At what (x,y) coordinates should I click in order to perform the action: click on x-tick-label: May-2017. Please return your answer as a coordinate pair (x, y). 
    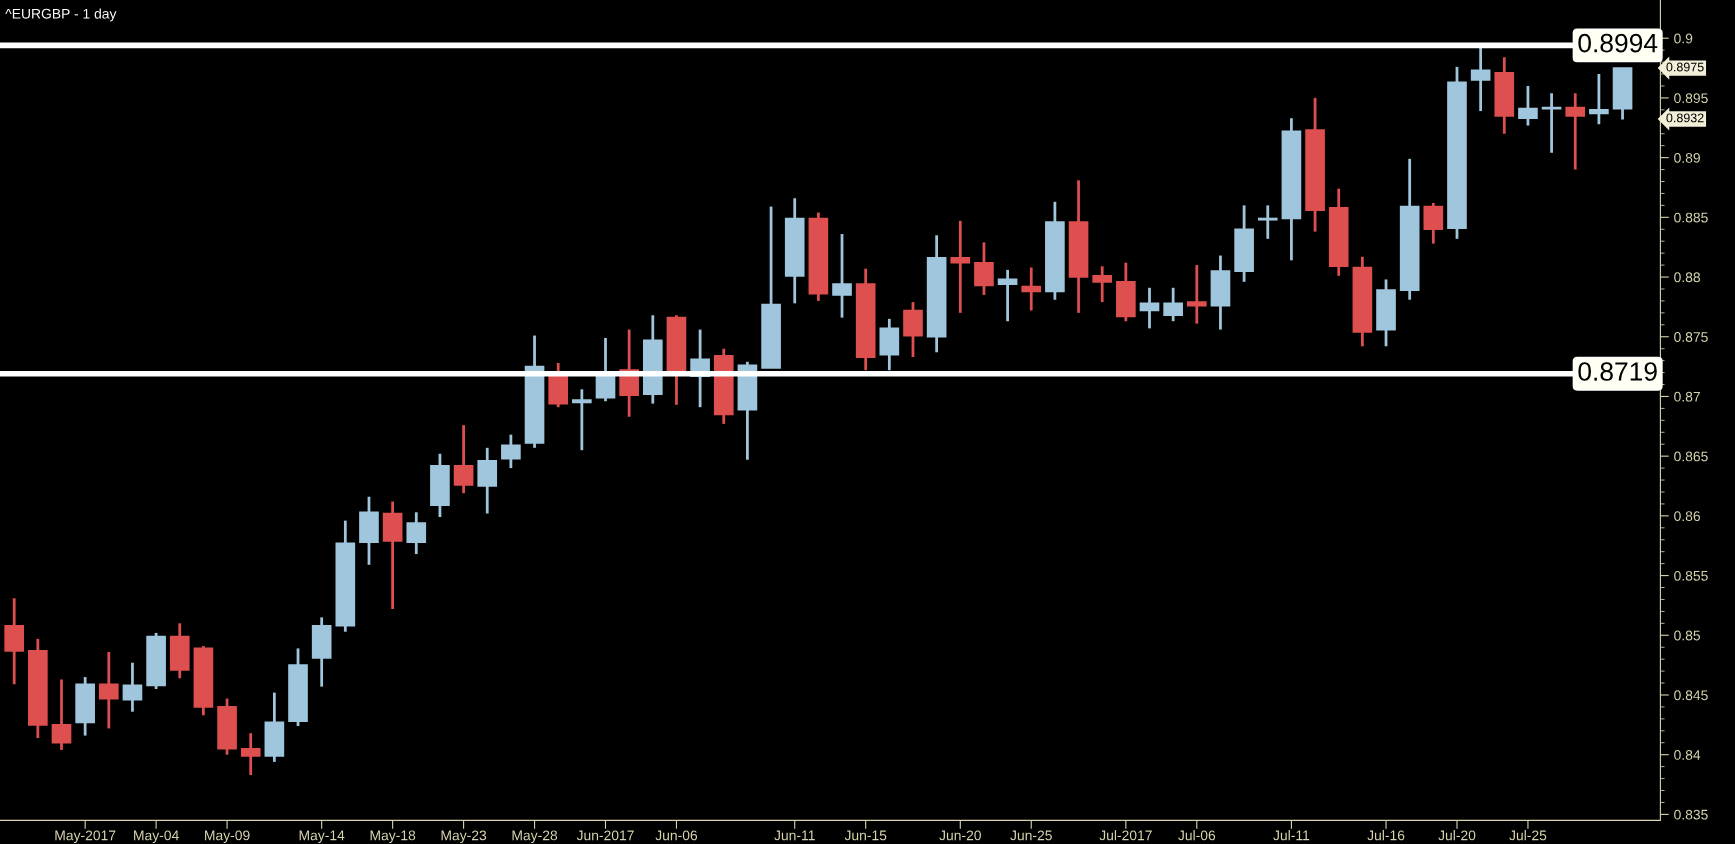
    Looking at the image, I should click on (85, 837).